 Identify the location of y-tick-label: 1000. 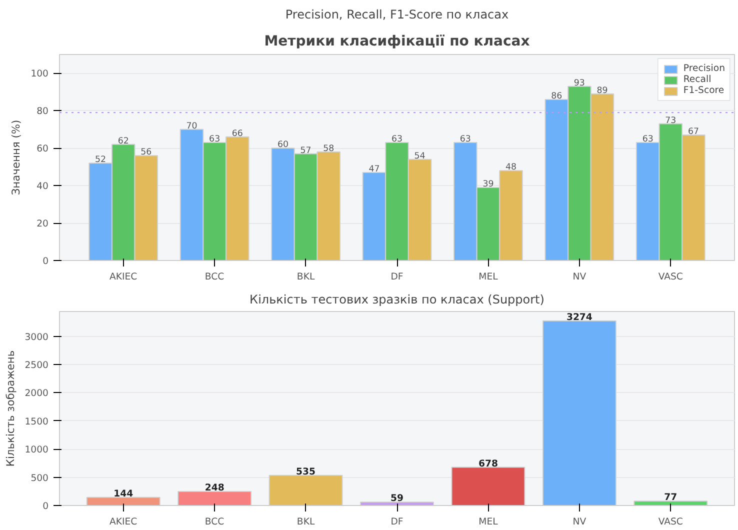
(36, 450).